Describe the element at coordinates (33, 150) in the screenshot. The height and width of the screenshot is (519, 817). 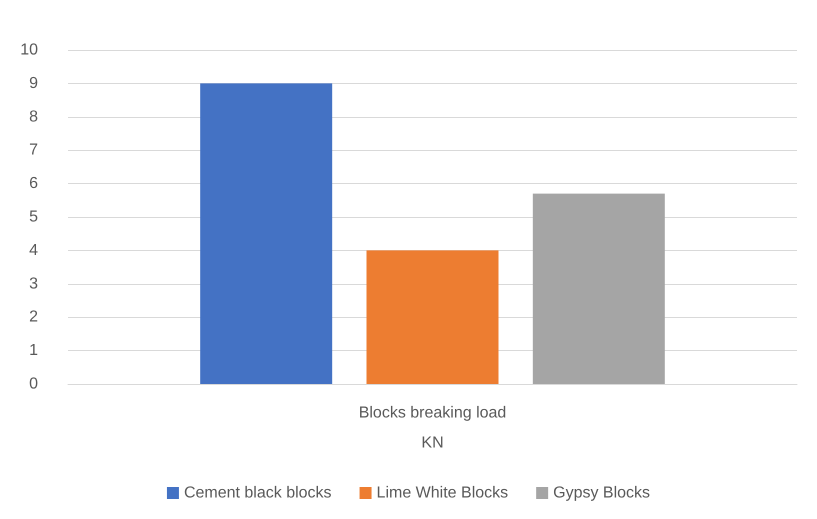
I see `y-tick-label: 7` at that location.